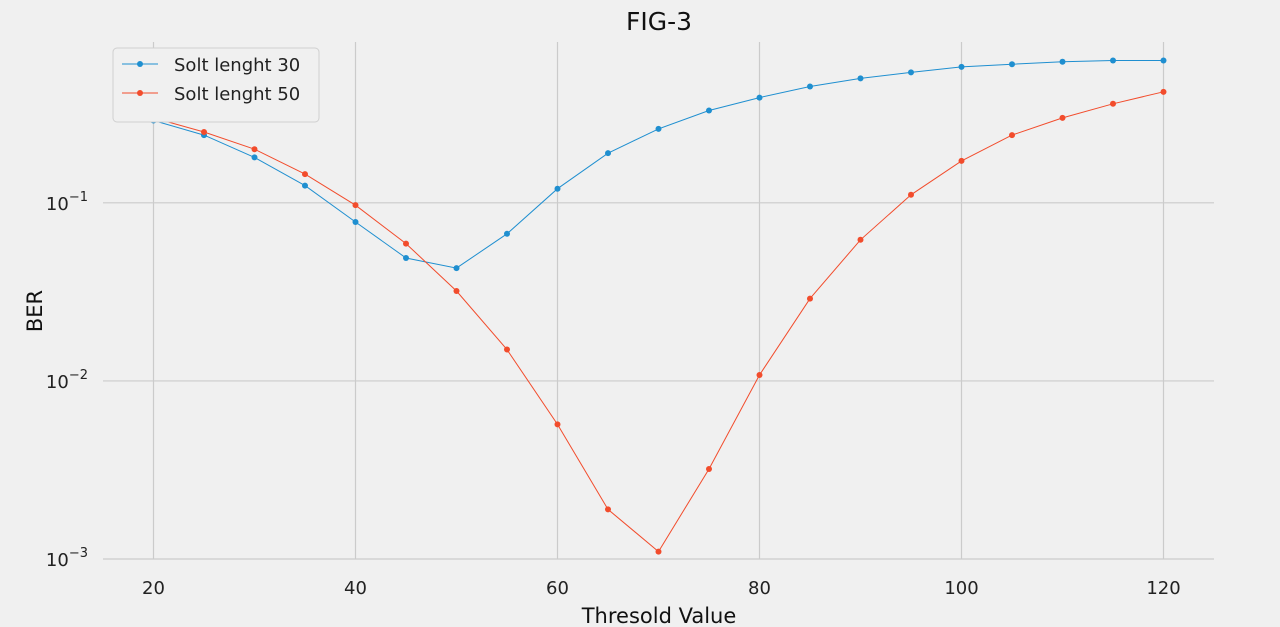  Describe the element at coordinates (237, 94) in the screenshot. I see `legend-label: Solt lenght 50` at that location.